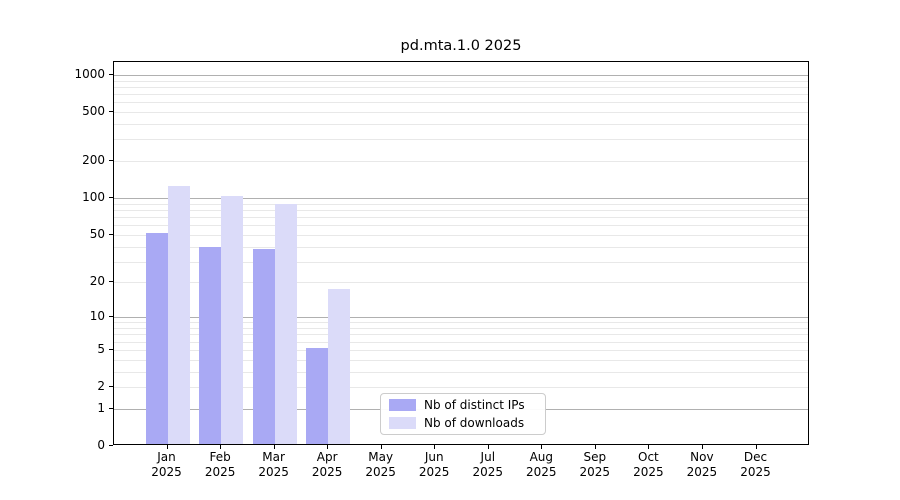 This screenshot has width=900, height=500. Describe the element at coordinates (595, 464) in the screenshot. I see `x-tick-label: Sep 2025` at that location.